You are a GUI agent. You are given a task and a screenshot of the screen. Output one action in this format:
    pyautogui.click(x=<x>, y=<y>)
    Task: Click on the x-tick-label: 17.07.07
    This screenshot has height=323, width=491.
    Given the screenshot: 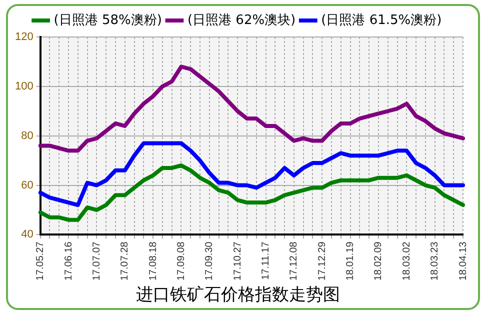 What is the action you would take?
    pyautogui.click(x=96, y=261)
    